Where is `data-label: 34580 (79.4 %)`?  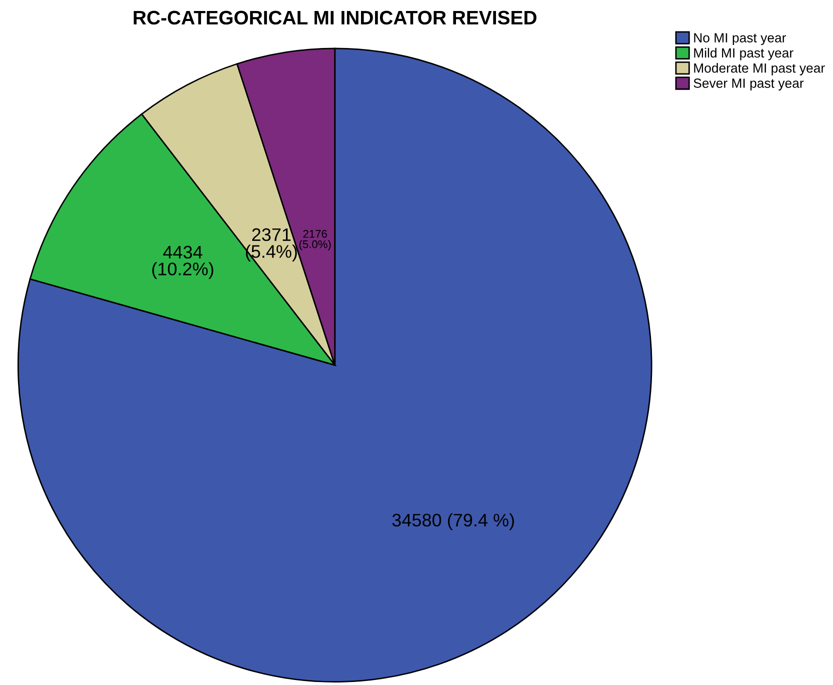
data-label: 34580 (79.4 %) is located at coordinates (453, 521).